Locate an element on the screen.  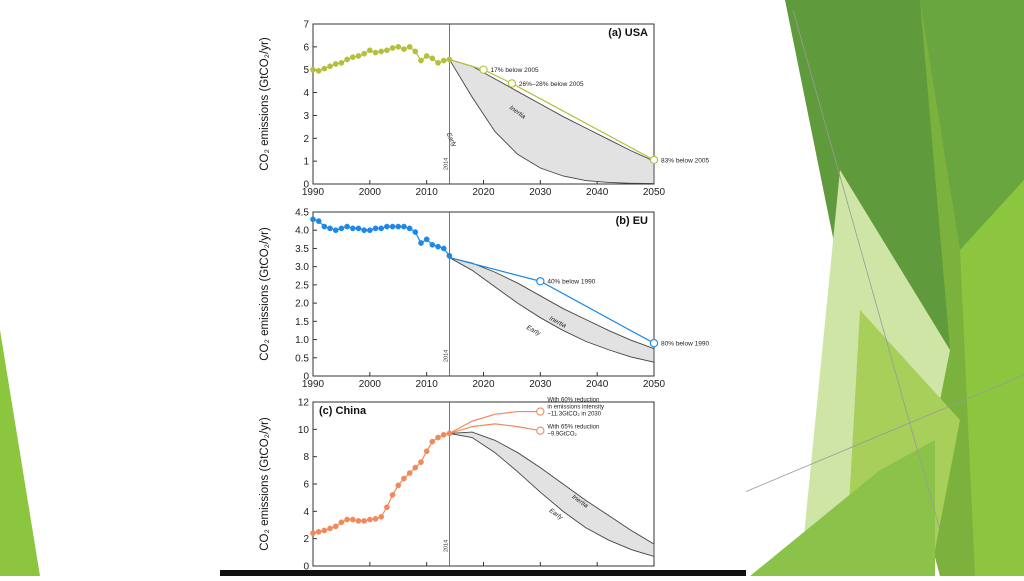
y-axis-label-eu: CO₂ emissions (GtCO₂/yr) is located at coordinates (265, 294).